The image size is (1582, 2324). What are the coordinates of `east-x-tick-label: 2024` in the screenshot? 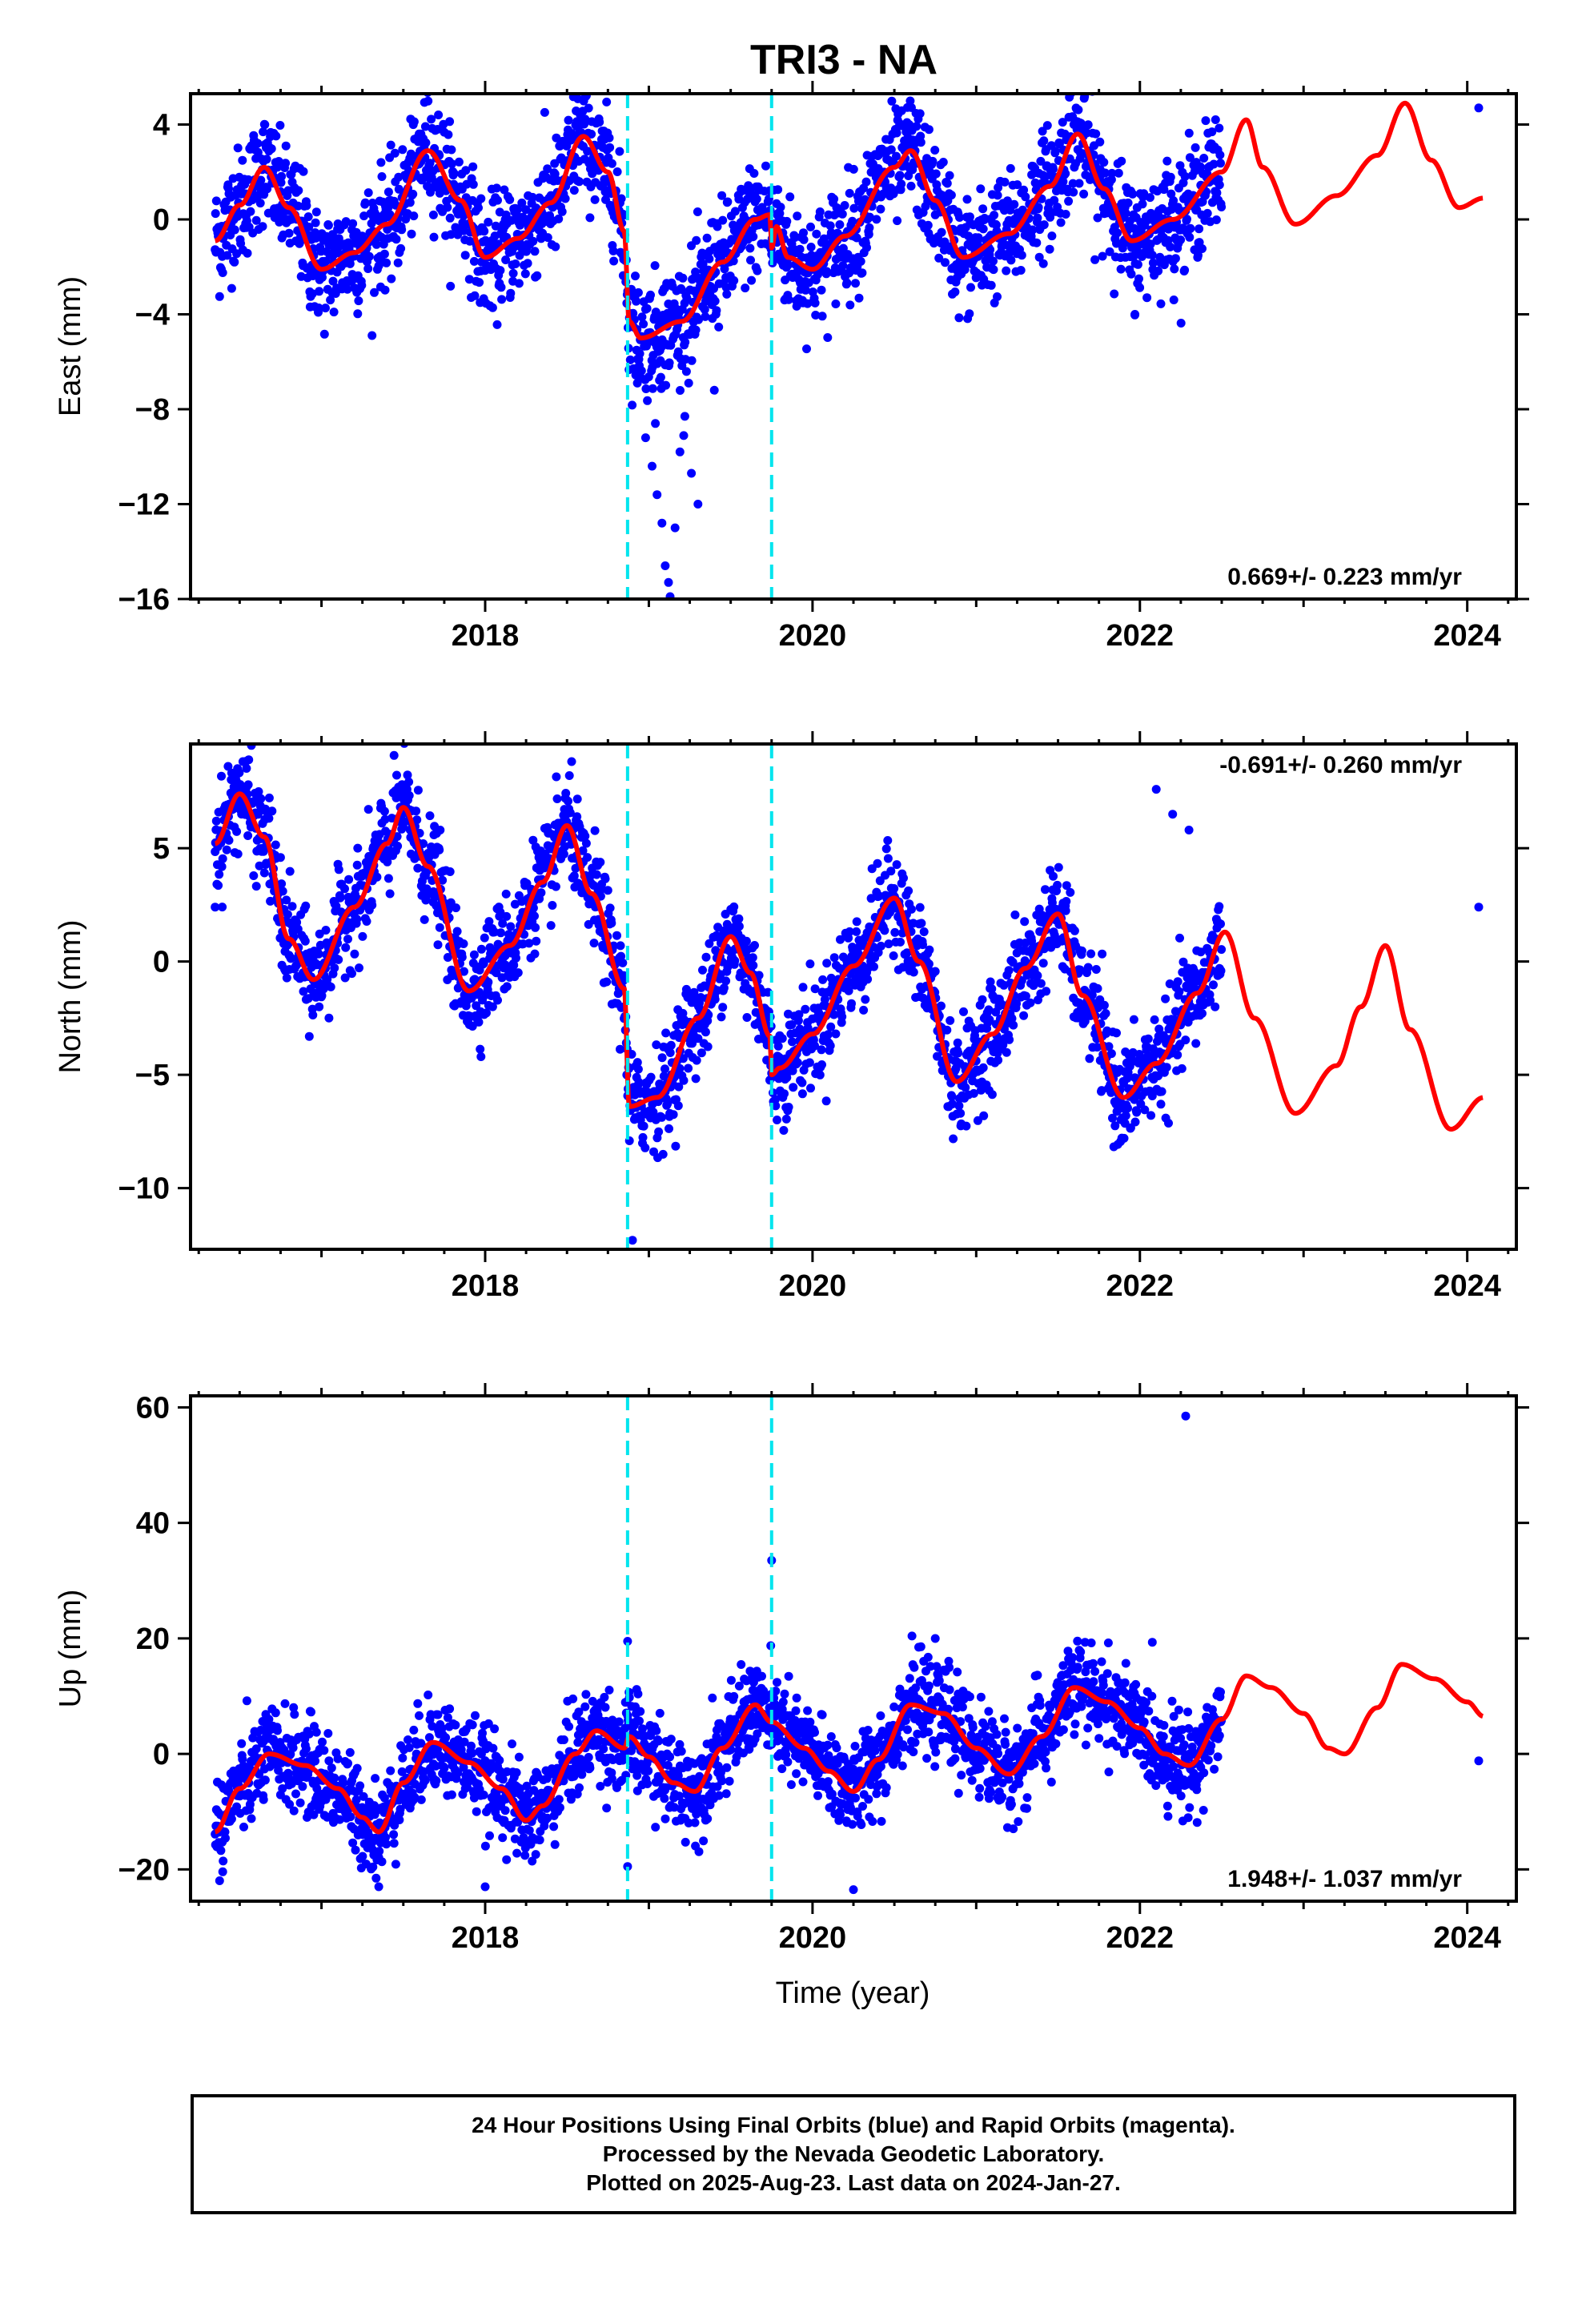 It's located at (1467, 636).